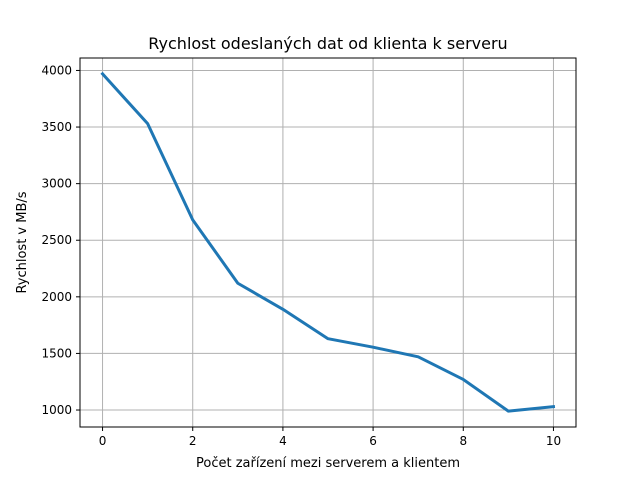 This screenshot has height=484, width=640. What do you see at coordinates (56, 70) in the screenshot?
I see `y-tick-label: 4000` at bounding box center [56, 70].